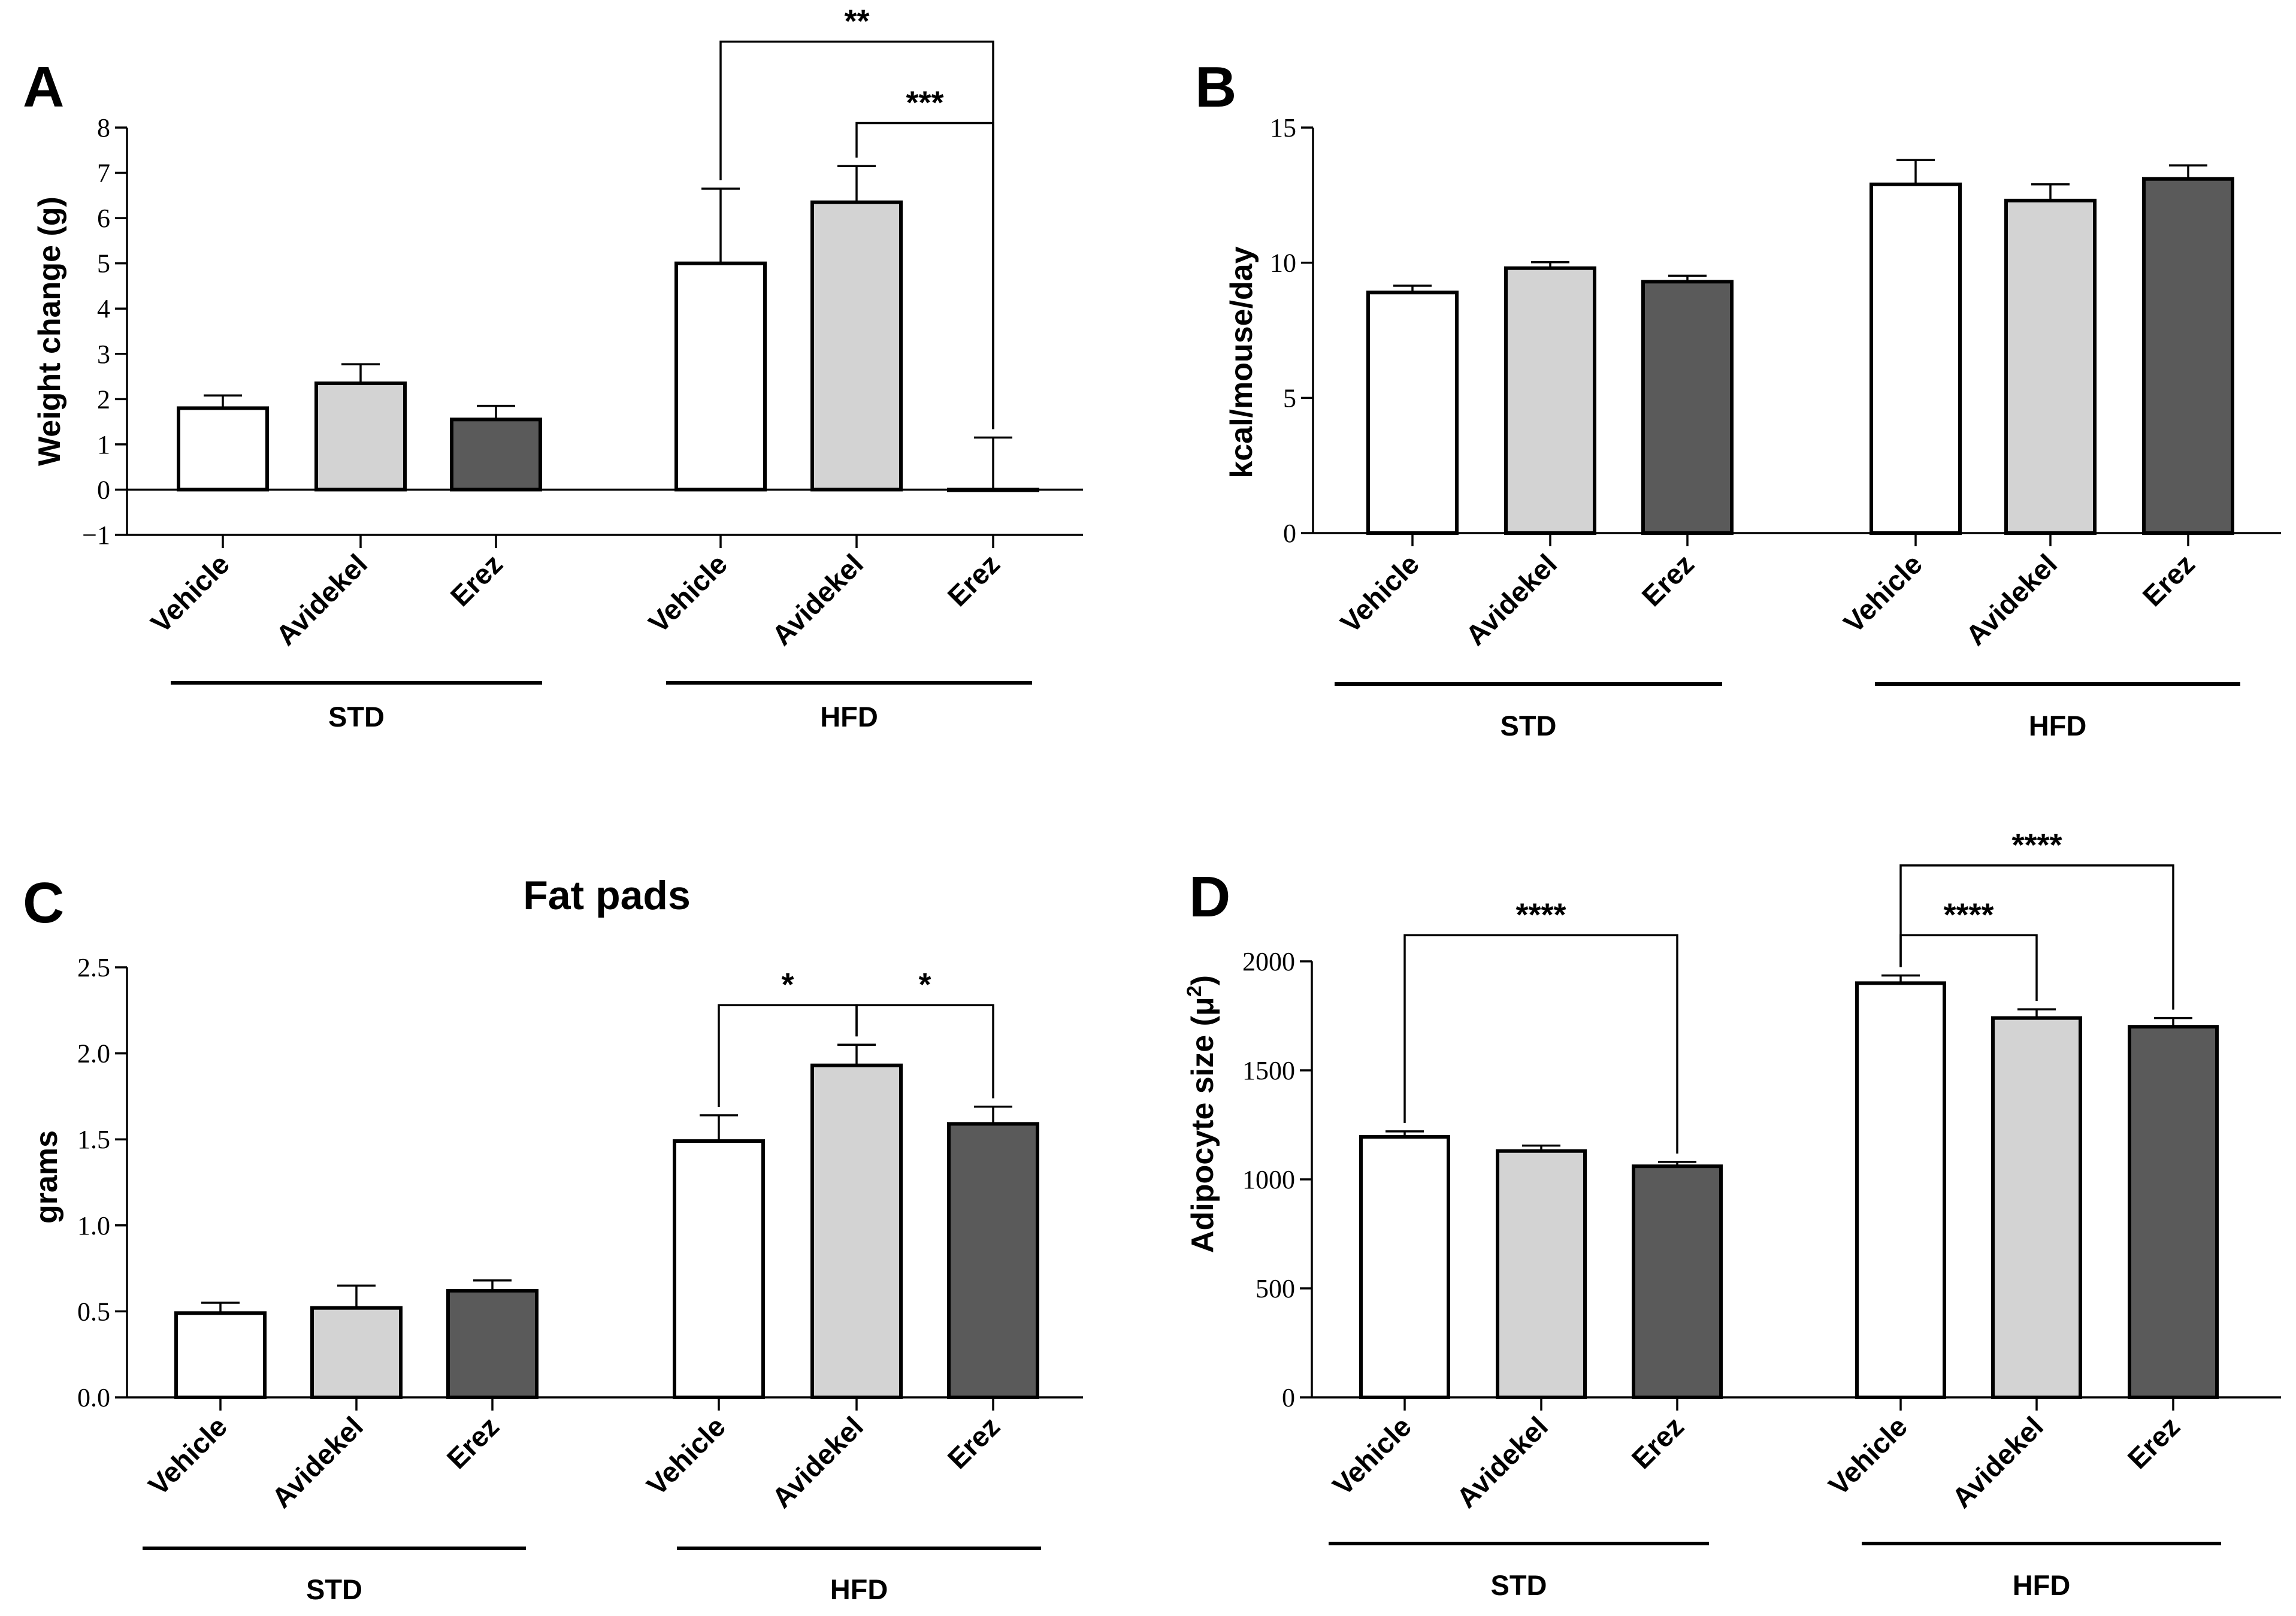 Image resolution: width=2296 pixels, height=1616 pixels. I want to click on category-label-c-3: Vehicle, so click(685, 1456).